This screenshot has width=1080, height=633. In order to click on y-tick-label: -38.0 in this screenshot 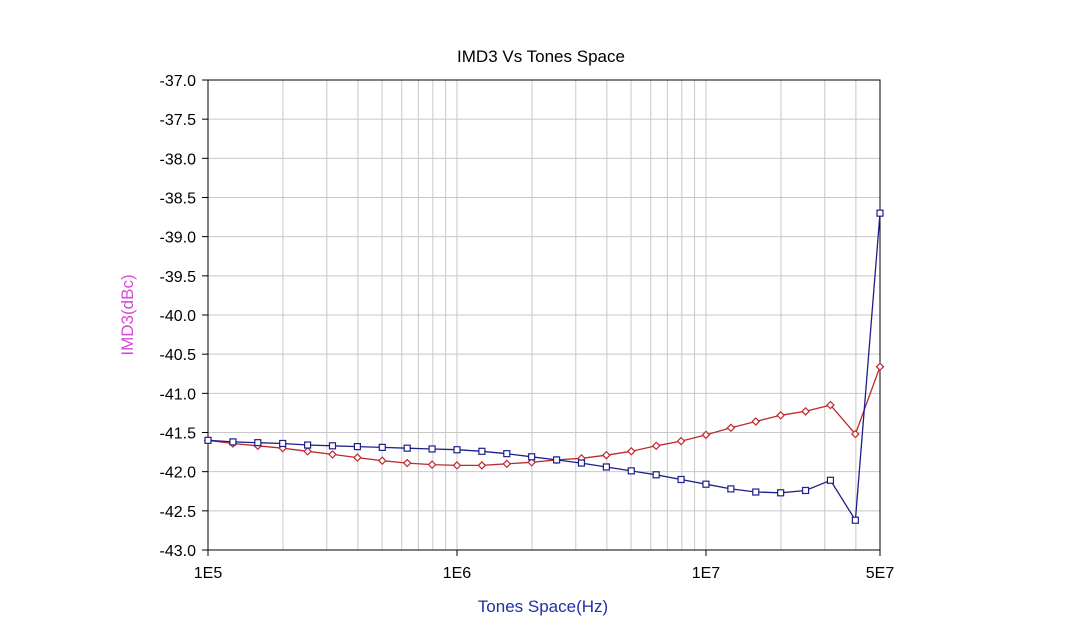, I will do `click(178, 159)`.